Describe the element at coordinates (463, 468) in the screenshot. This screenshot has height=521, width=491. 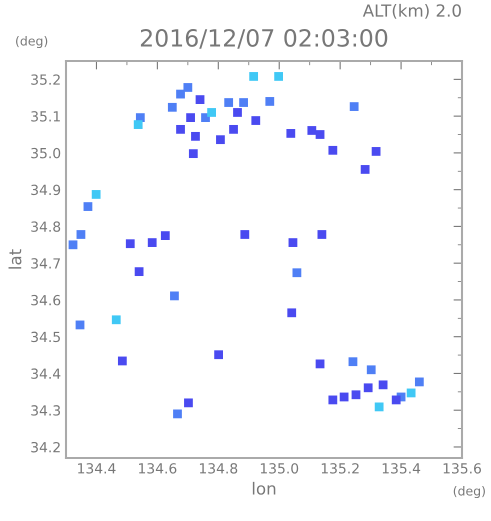
I see `x-tick-label: 135.6` at that location.